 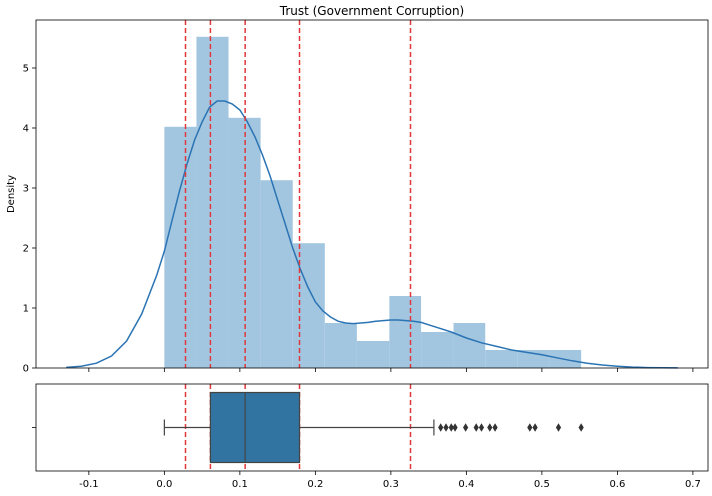 I want to click on x-tick-label: 0.0, so click(x=164, y=484).